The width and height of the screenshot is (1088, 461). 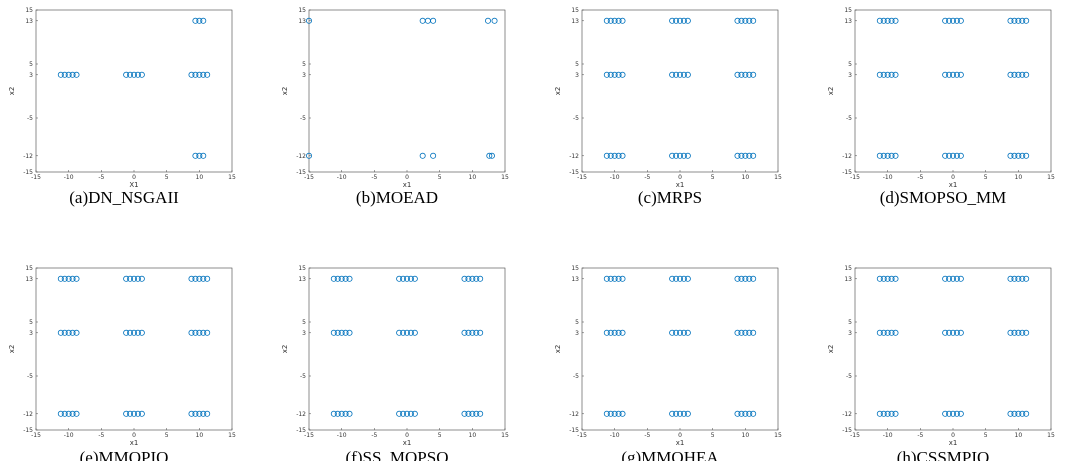 I want to click on x-tick-label: -5, so click(x=374, y=435).